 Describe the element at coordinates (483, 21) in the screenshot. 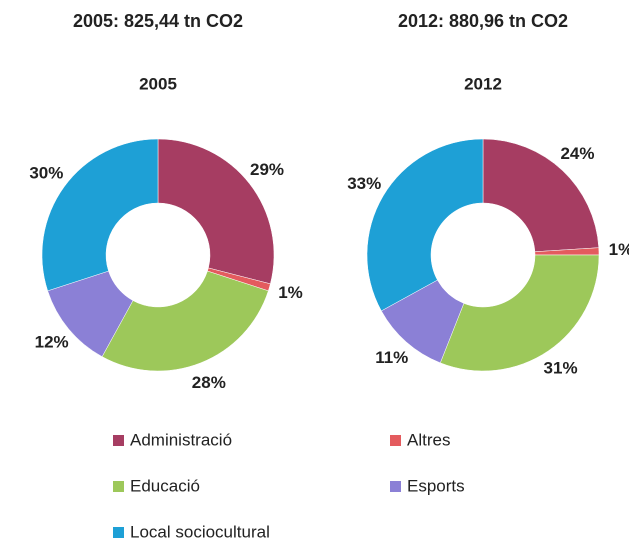

I see `heading: 2012: 880,96 tn CO2` at that location.